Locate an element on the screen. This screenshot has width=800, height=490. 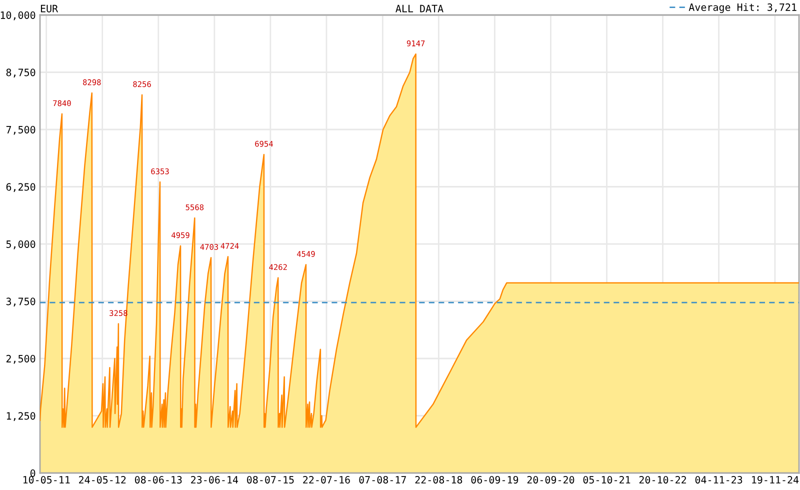
y-tick-label: 0 is located at coordinates (33, 473).